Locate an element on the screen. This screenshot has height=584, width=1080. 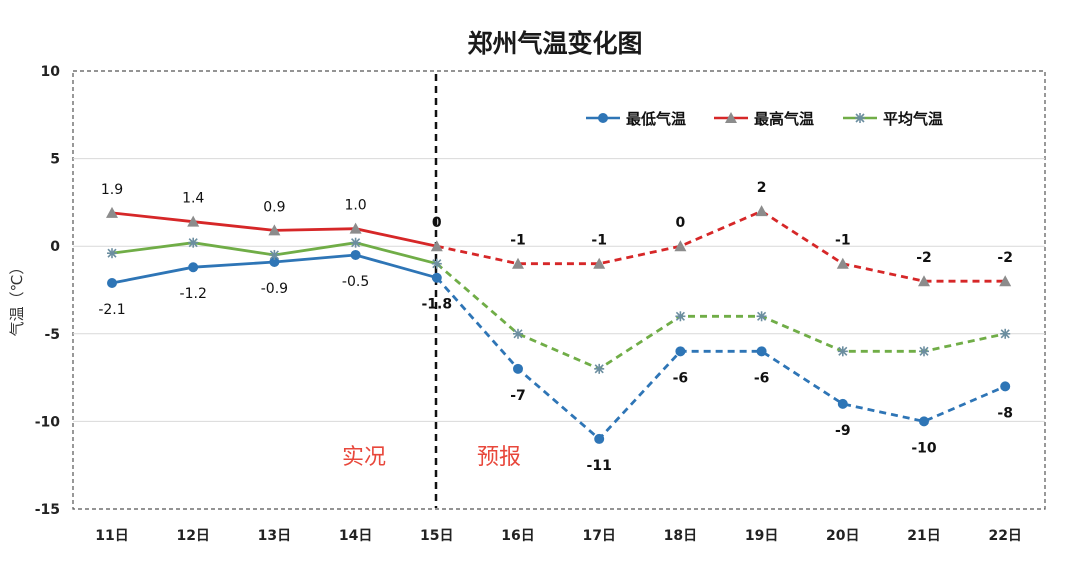
y-axis-label: 气温（℃） is located at coordinates (17, 298).